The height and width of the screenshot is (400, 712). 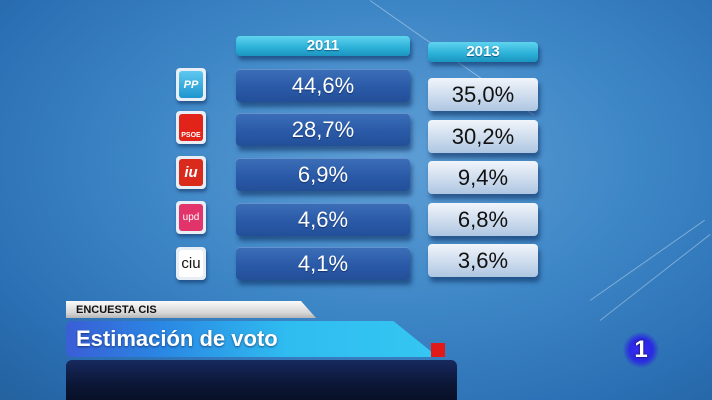 I want to click on value-2011-upyd: 4,6%, so click(x=323, y=219).